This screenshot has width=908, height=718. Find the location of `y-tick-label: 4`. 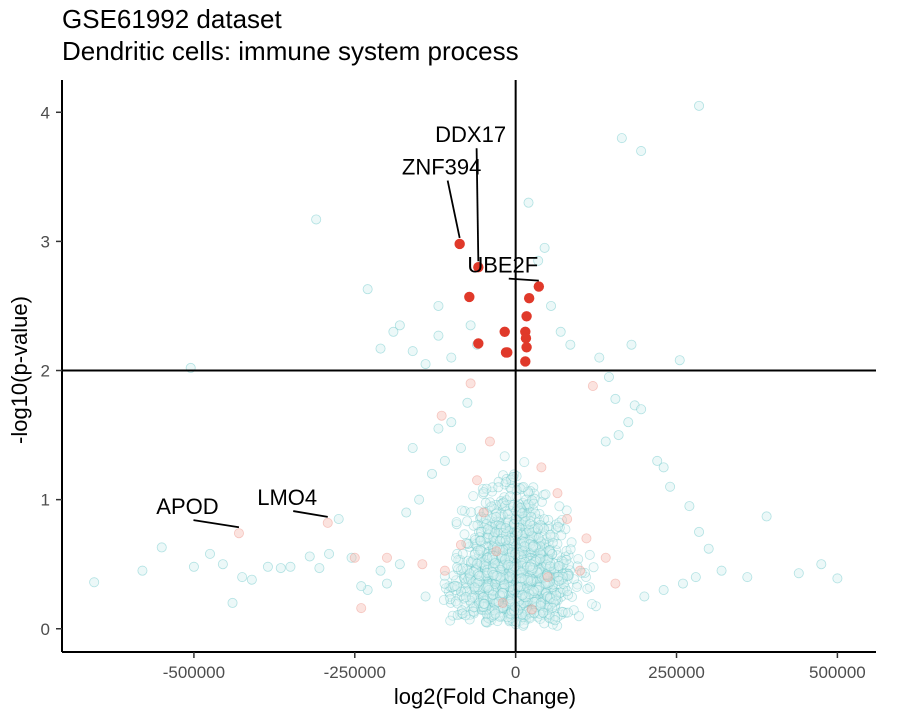

y-tick-label: 4 is located at coordinates (45, 112).